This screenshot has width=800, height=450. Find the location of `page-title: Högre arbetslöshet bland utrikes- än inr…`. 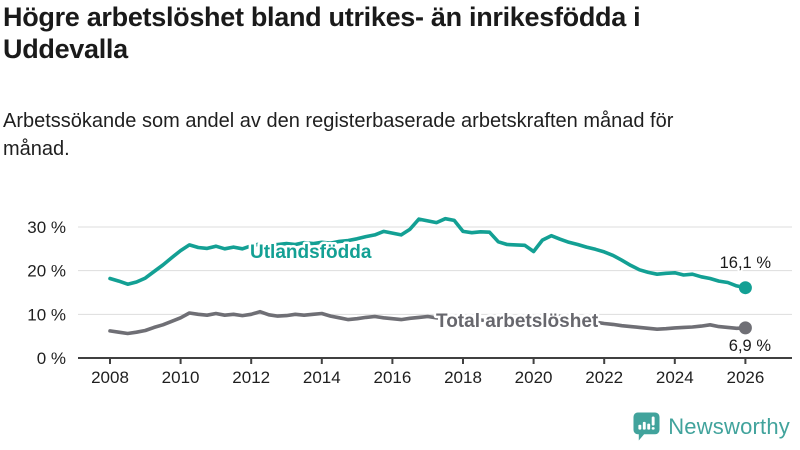

page-title: Högre arbetslöshet bland utrikes- än inr… is located at coordinates (322, 33).